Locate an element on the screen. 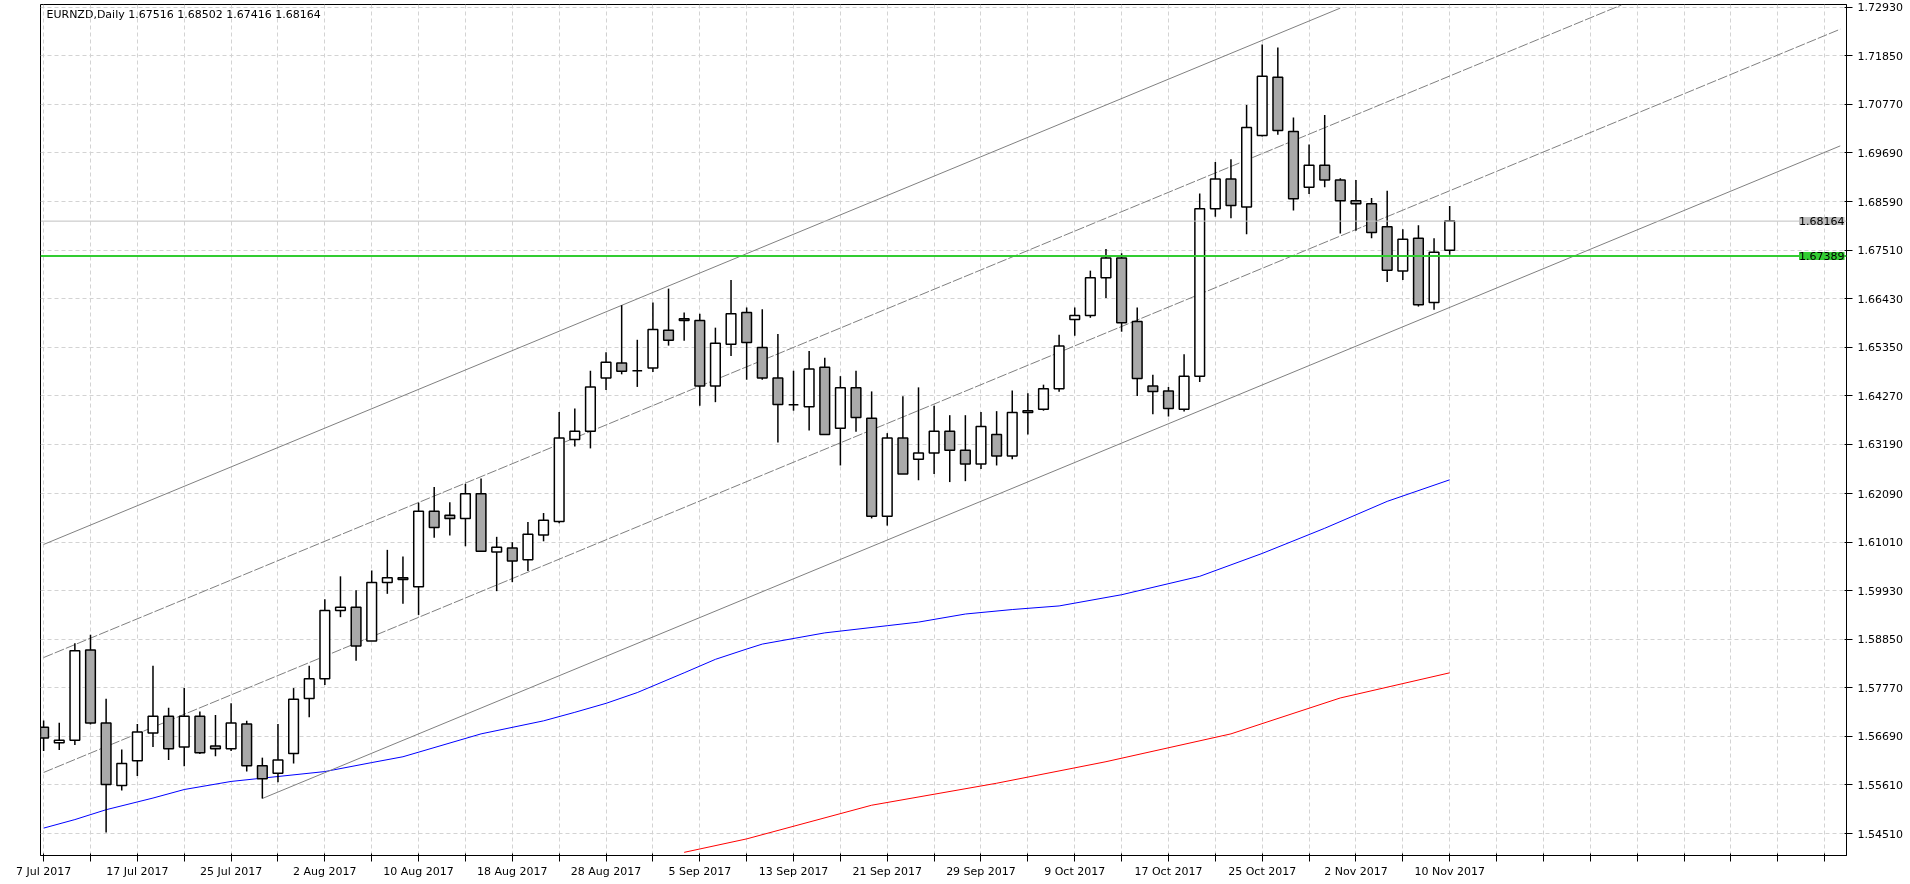 This screenshot has height=884, width=1910. y-tick-label: 1.63190 is located at coordinates (1880, 445).